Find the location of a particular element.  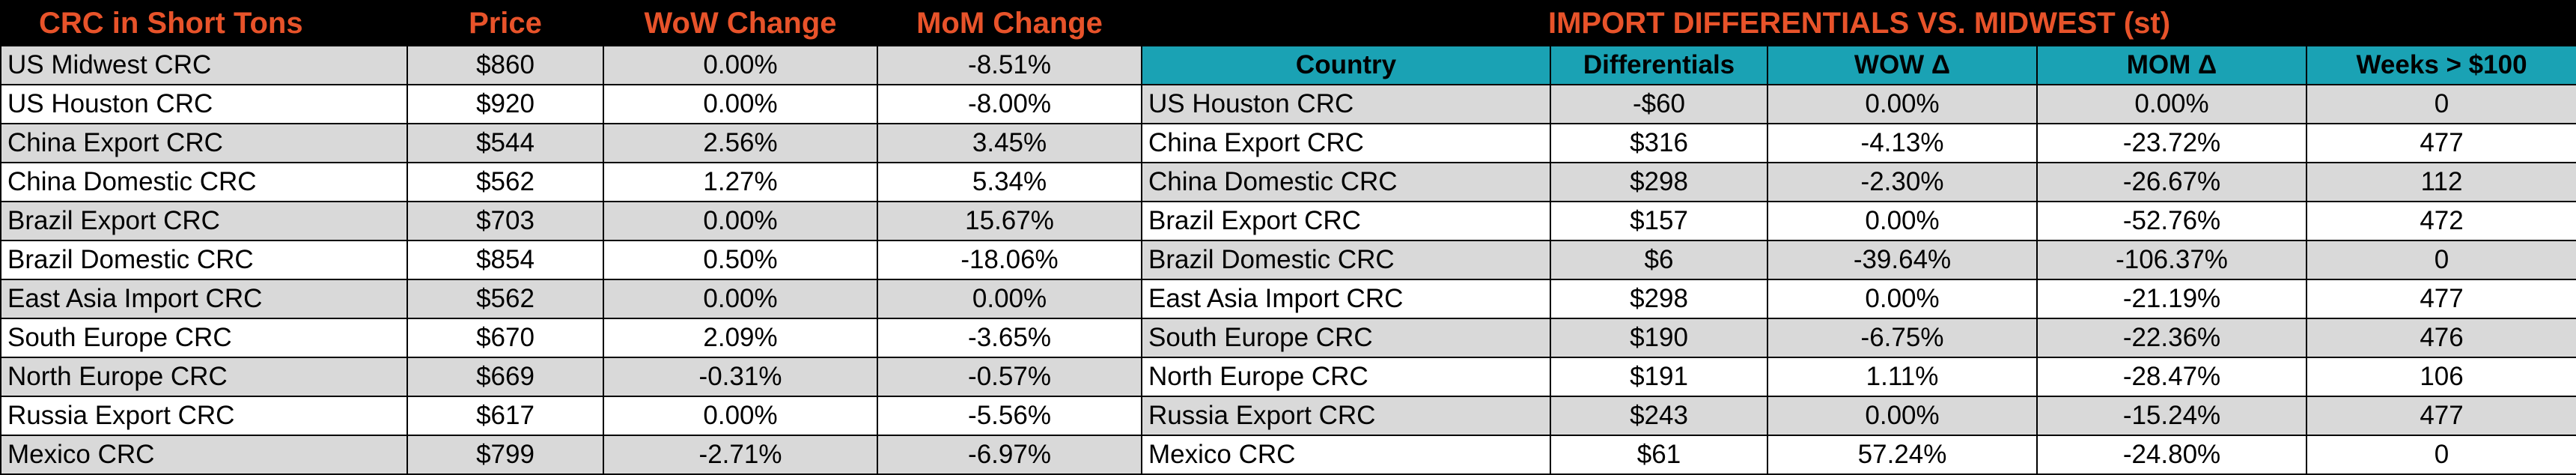

right-table-title: IMPORT DIFFERENTIALS VS. MIDWEST (st) is located at coordinates (1858, 23).